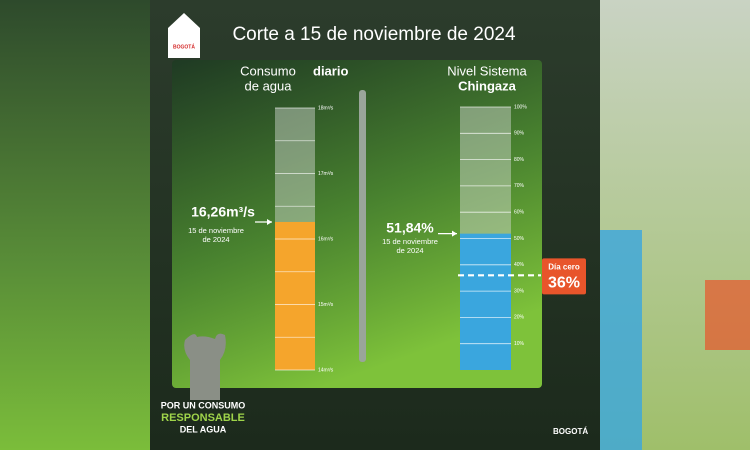 Image resolution: width=750 pixels, height=455 pixels. What do you see at coordinates (326, 370) in the screenshot?
I see `y-tick-label: 14m³/s` at bounding box center [326, 370].